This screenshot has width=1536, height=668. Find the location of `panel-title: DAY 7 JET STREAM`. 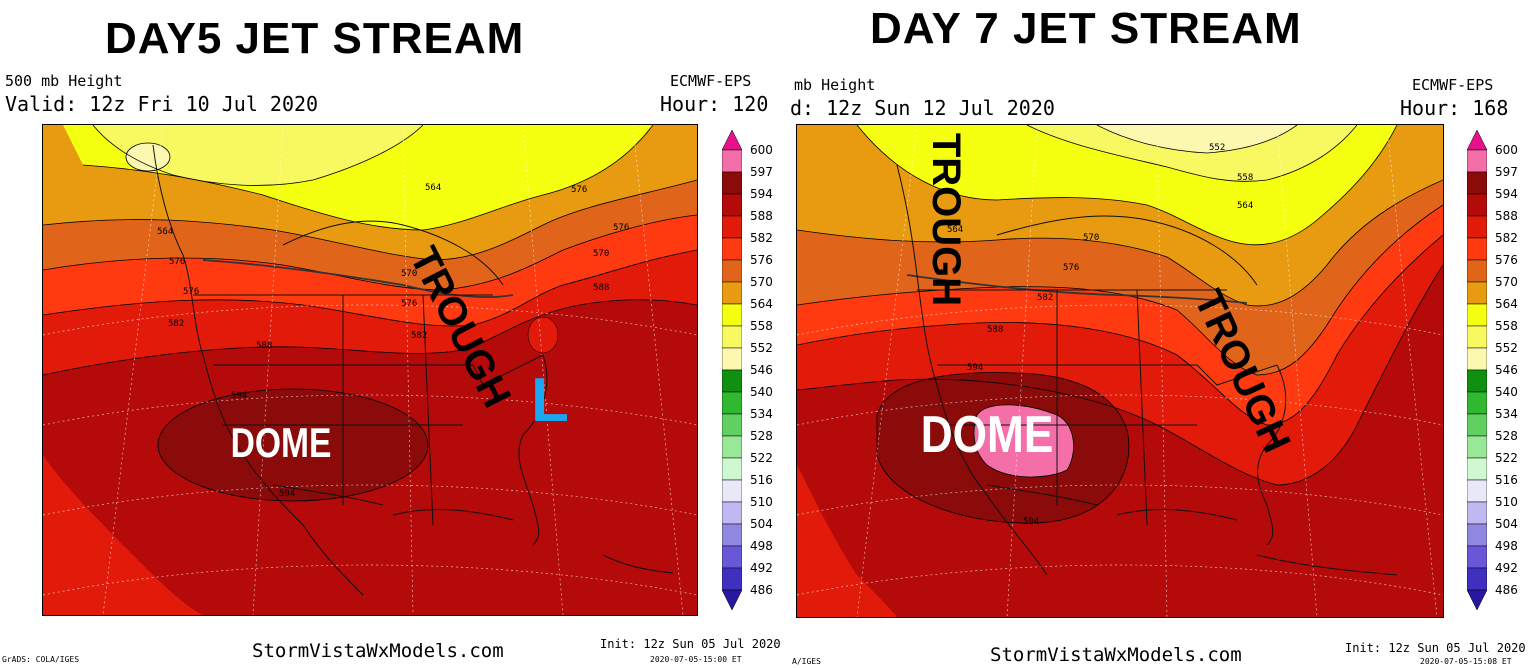

panel-title: DAY 7 JET STREAM is located at coordinates (1086, 28).